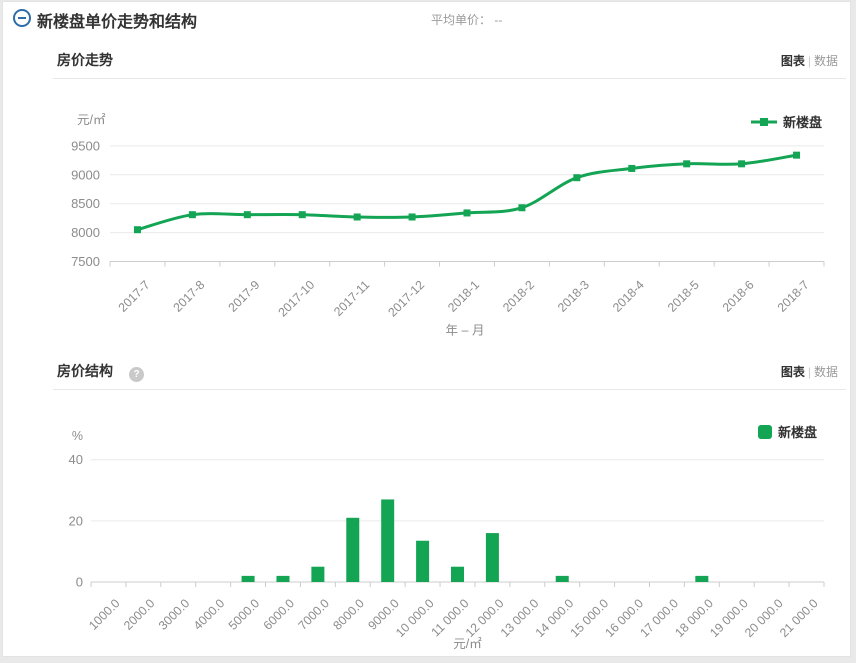 The height and width of the screenshot is (663, 856). Describe the element at coordinates (518, 296) in the screenshot. I see `x-tick-label: 2018-2` at that location.